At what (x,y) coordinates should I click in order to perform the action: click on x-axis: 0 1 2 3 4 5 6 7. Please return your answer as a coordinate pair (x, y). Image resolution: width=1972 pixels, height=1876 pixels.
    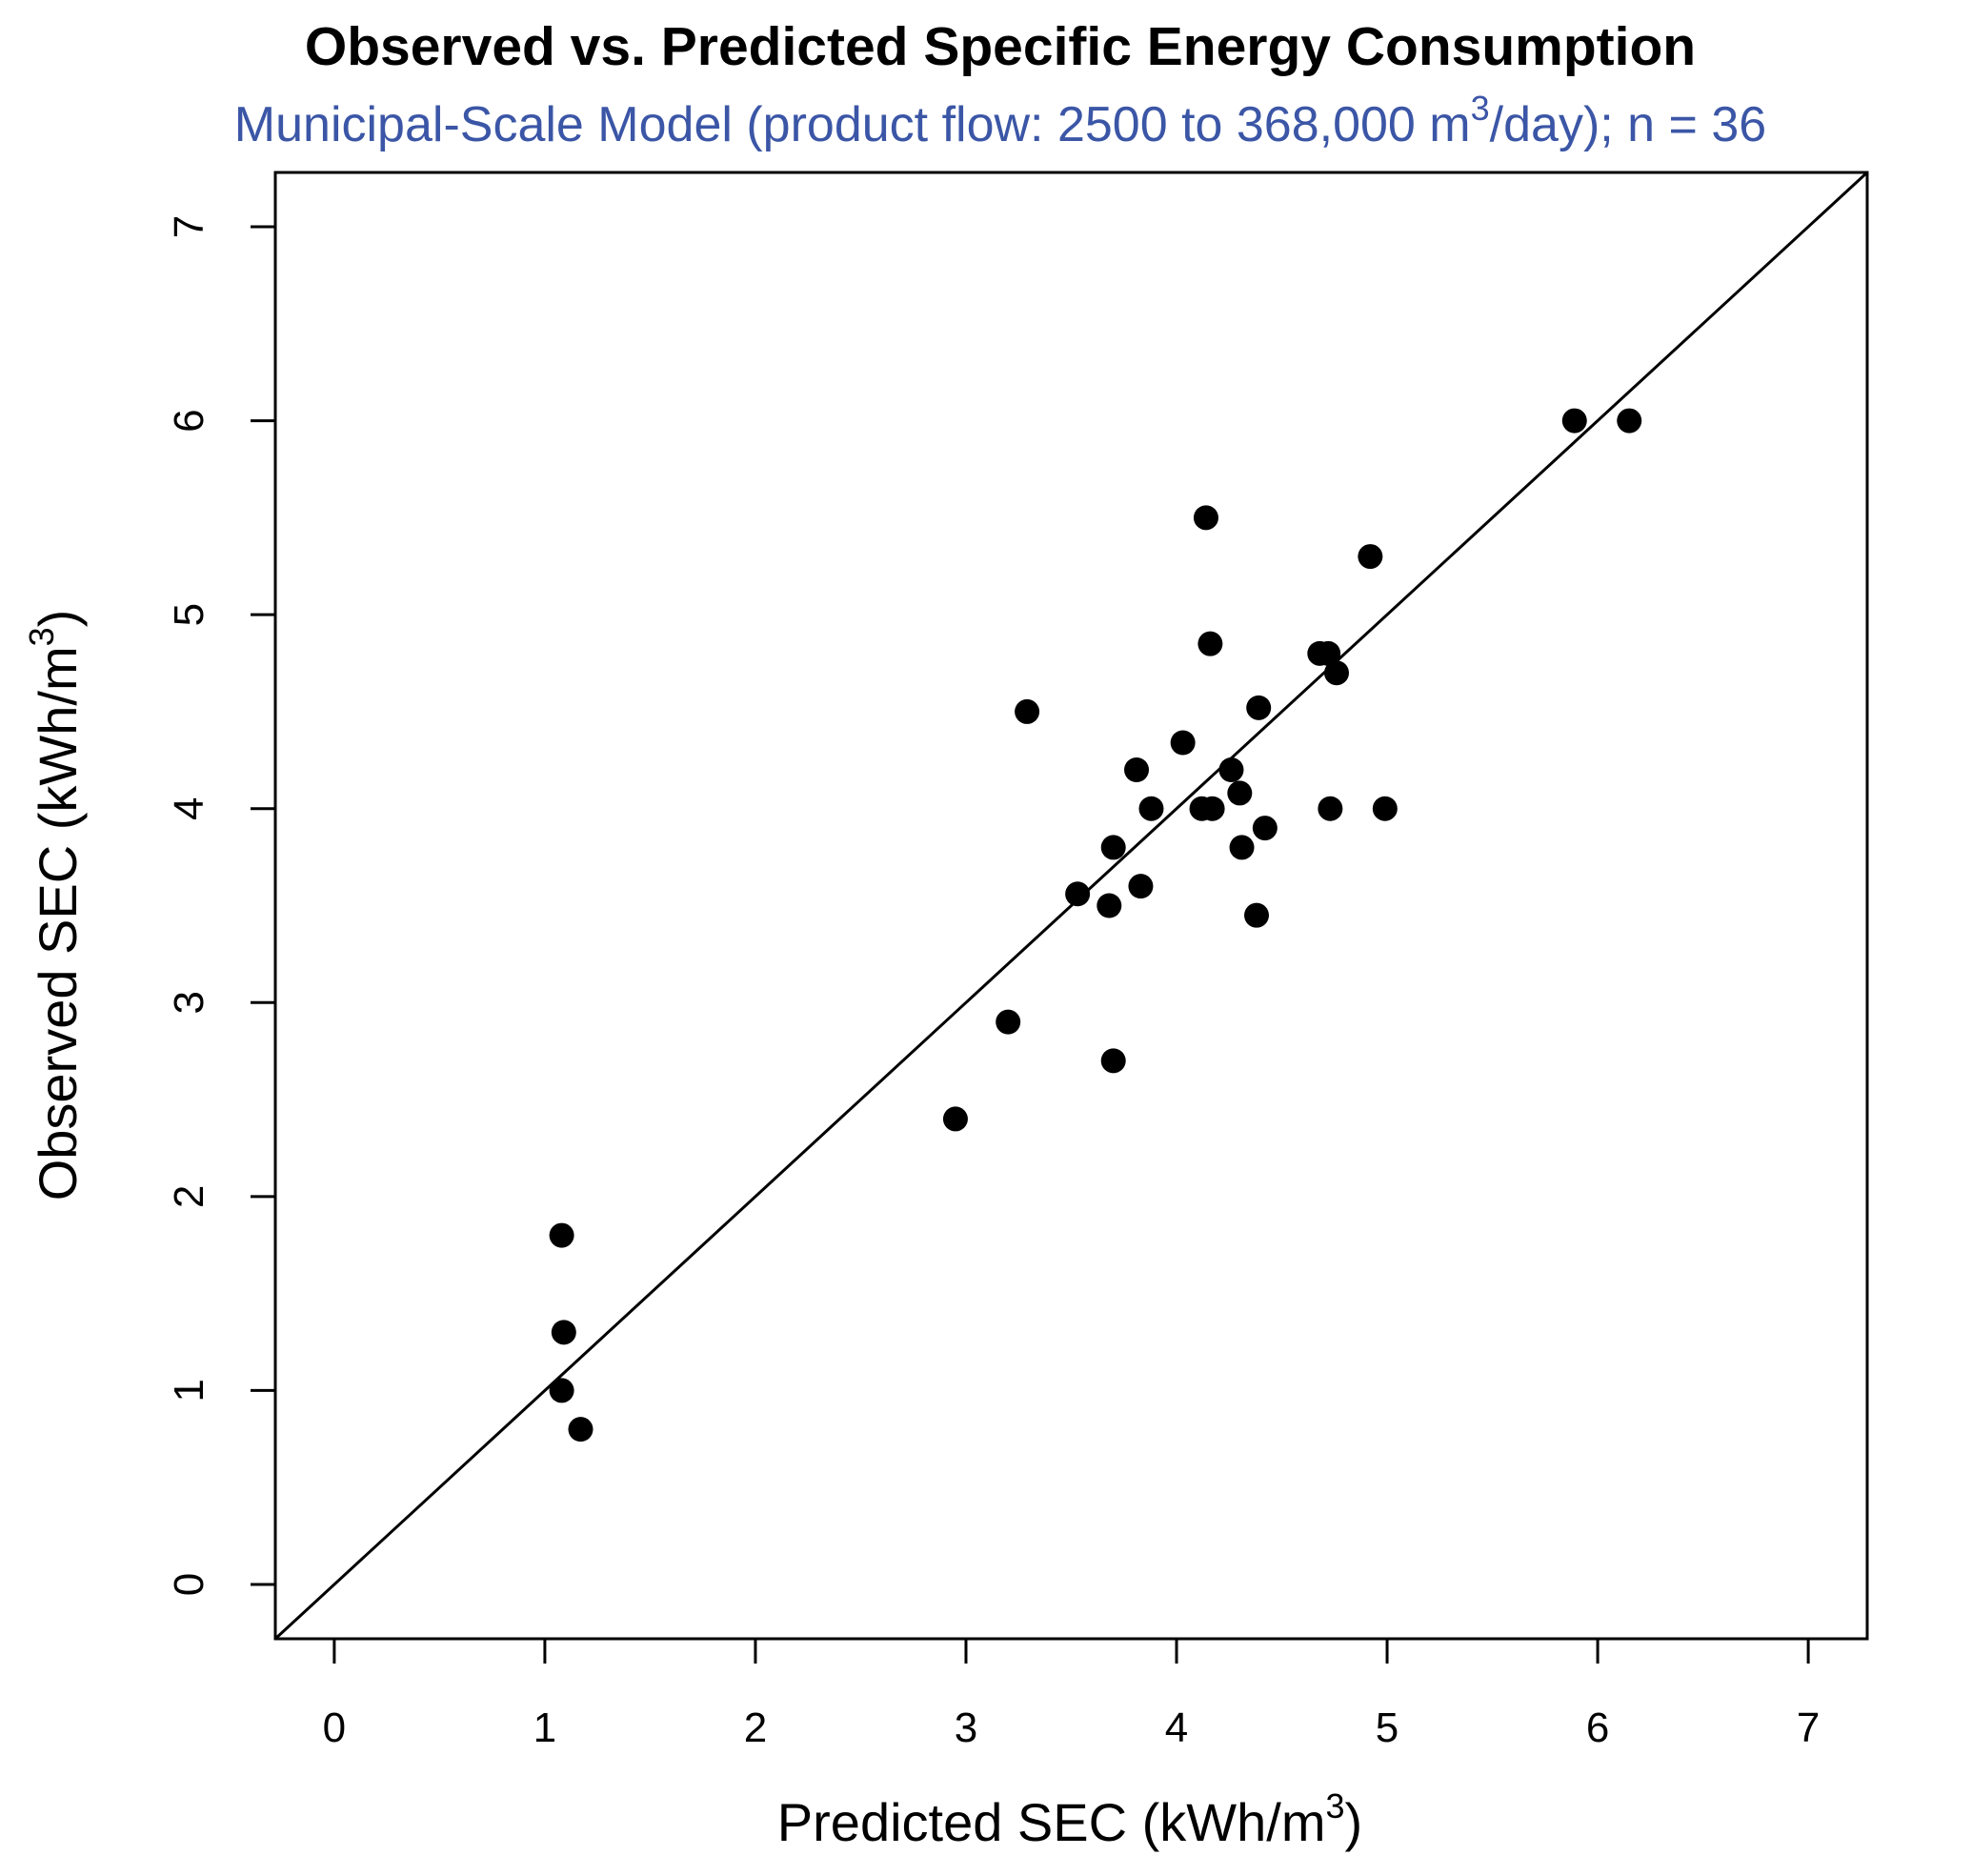
    Looking at the image, I should click on (1071, 1694).